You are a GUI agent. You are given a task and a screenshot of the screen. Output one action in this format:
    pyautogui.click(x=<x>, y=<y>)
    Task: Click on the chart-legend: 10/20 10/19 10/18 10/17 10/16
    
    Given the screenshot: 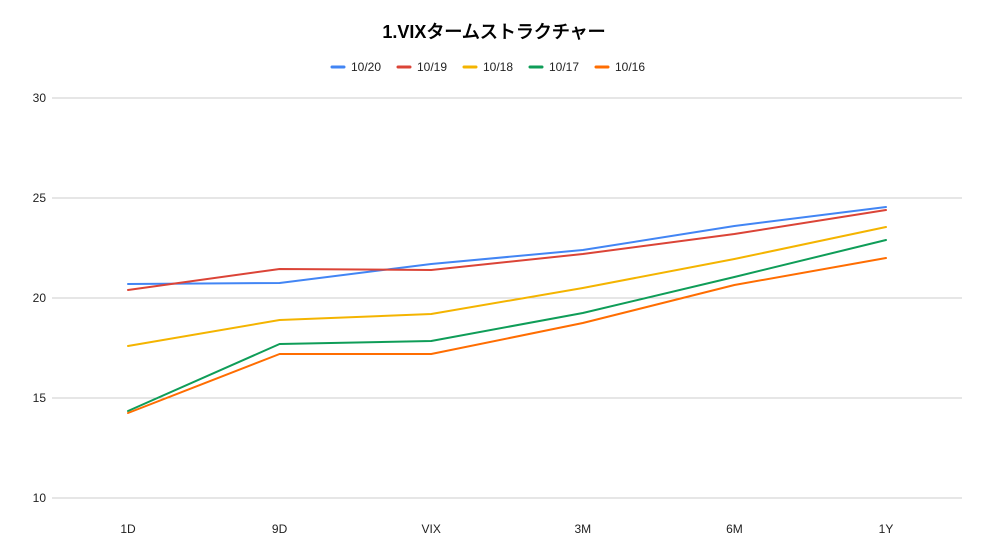 What is the action you would take?
    pyautogui.click(x=487, y=67)
    